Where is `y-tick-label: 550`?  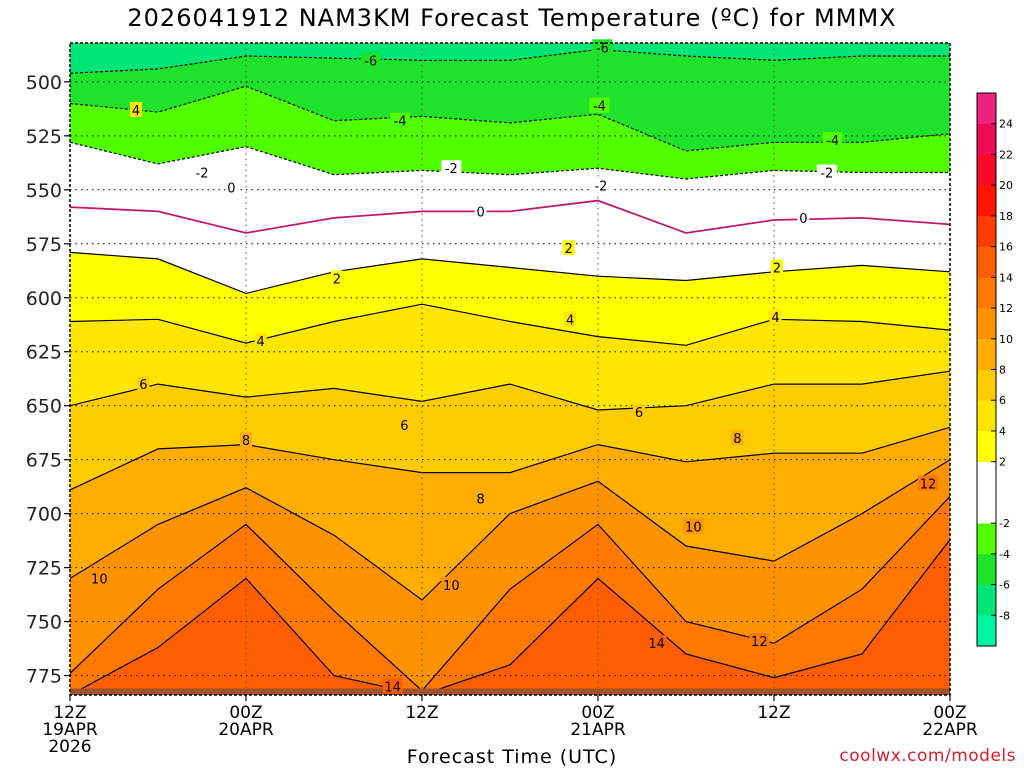 y-tick-label: 550 is located at coordinates (44, 191).